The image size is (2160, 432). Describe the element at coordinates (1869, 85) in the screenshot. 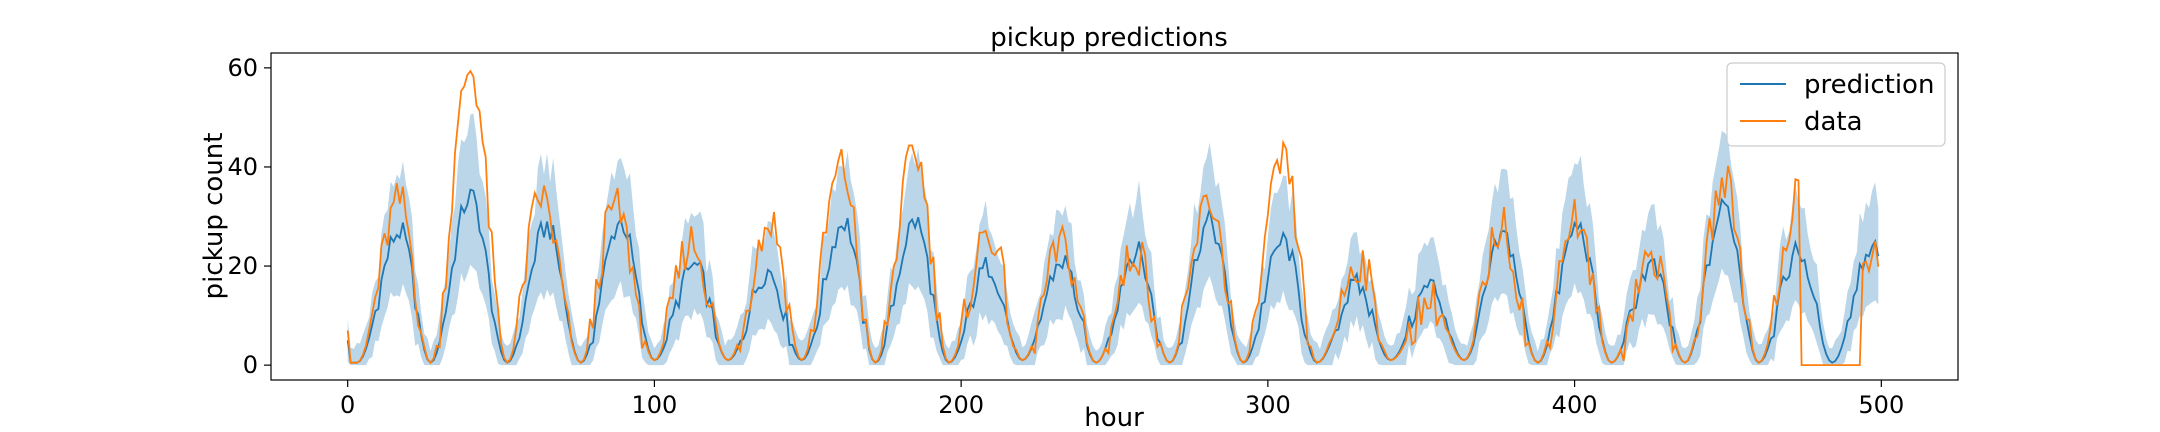

I see `legend-label-prediction: prediction` at that location.